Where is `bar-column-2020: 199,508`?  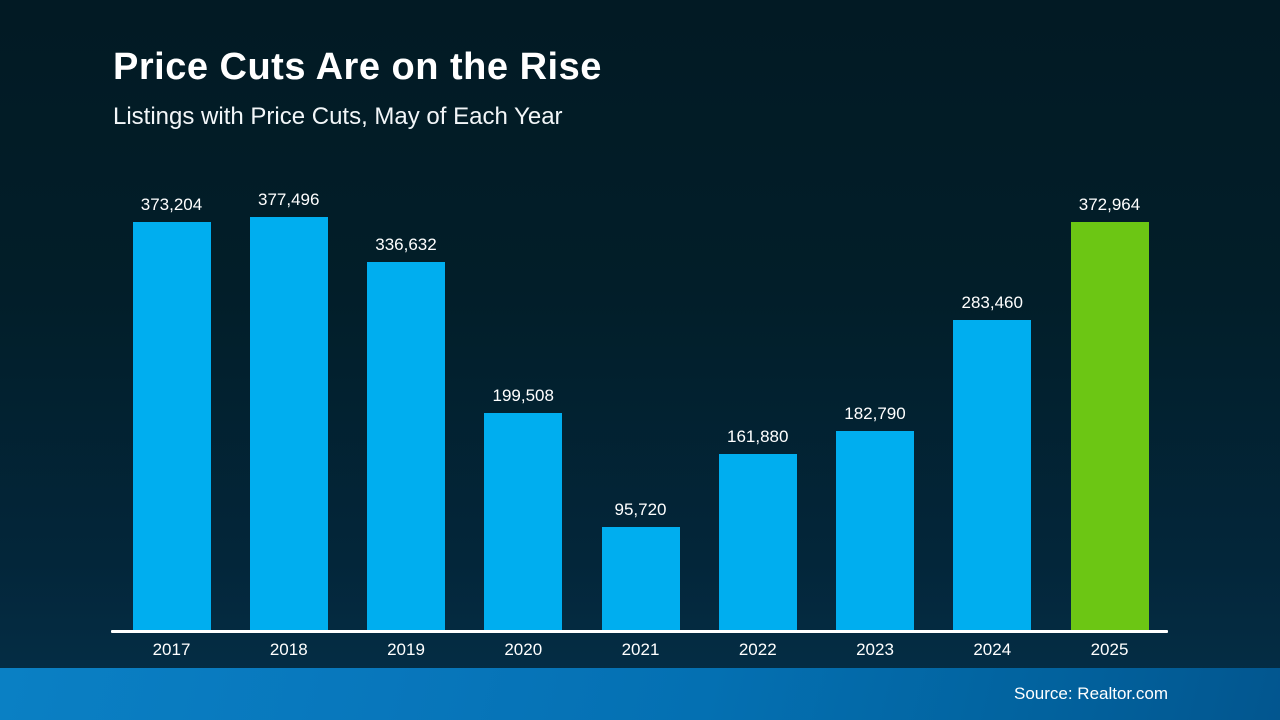 bar-column-2020: 199,508 is located at coordinates (523, 509).